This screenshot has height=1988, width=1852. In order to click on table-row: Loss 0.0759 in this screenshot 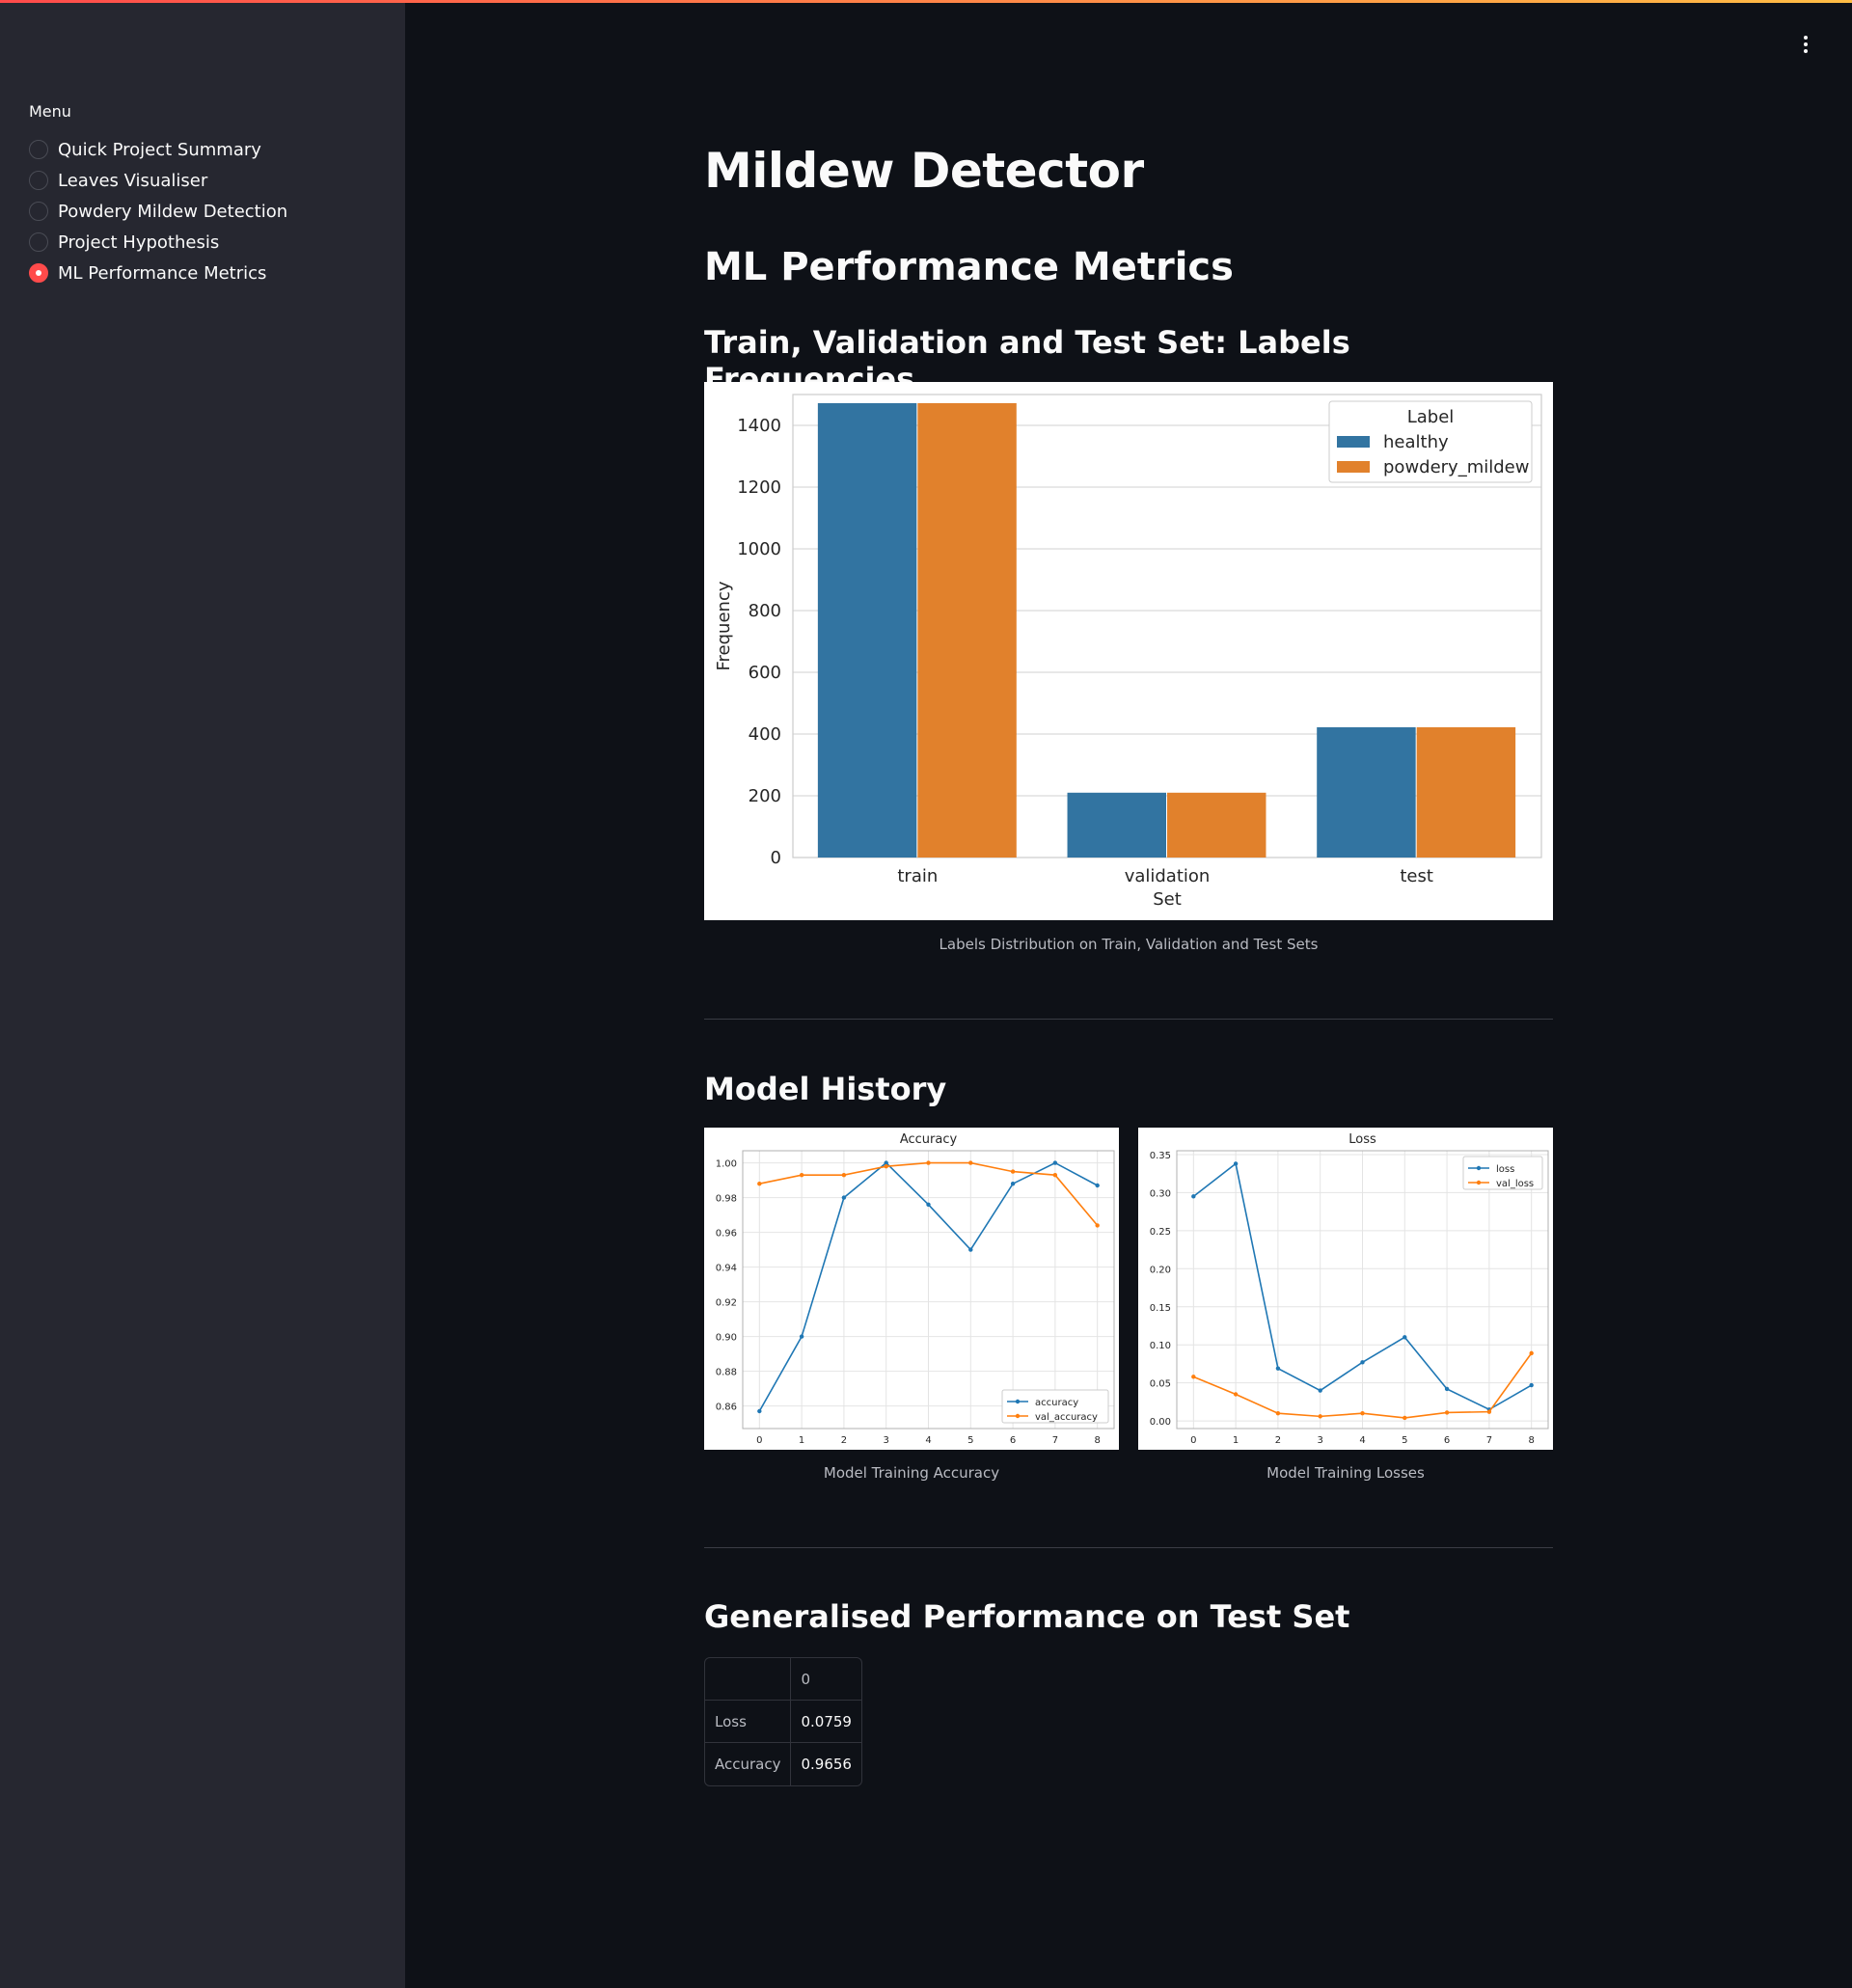, I will do `click(783, 1722)`.